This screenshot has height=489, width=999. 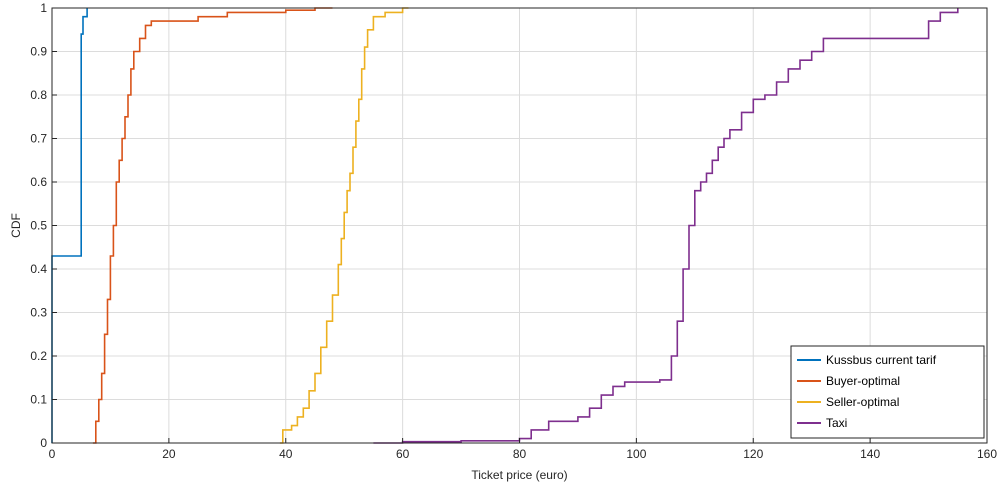 I want to click on x-tick-label: 60, so click(x=403, y=454).